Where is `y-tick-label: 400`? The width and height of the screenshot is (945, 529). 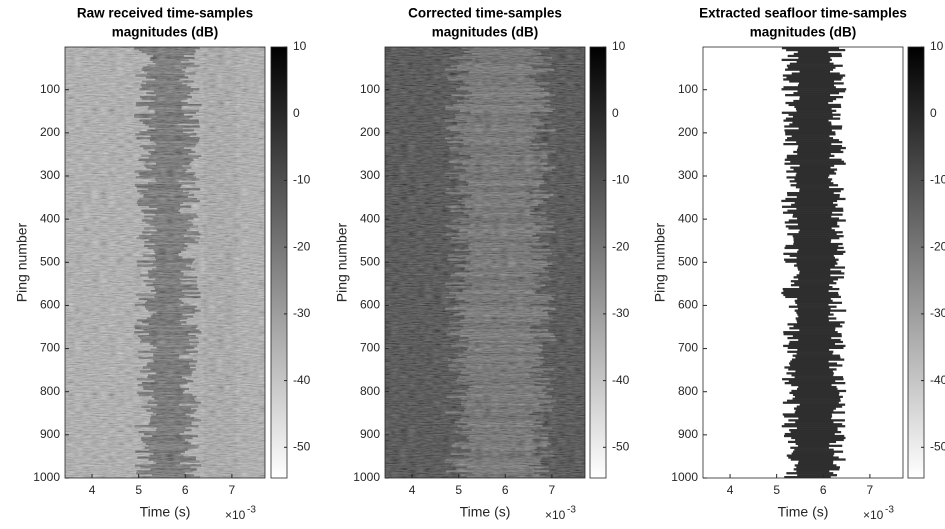
y-tick-label: 400 is located at coordinates (50, 218).